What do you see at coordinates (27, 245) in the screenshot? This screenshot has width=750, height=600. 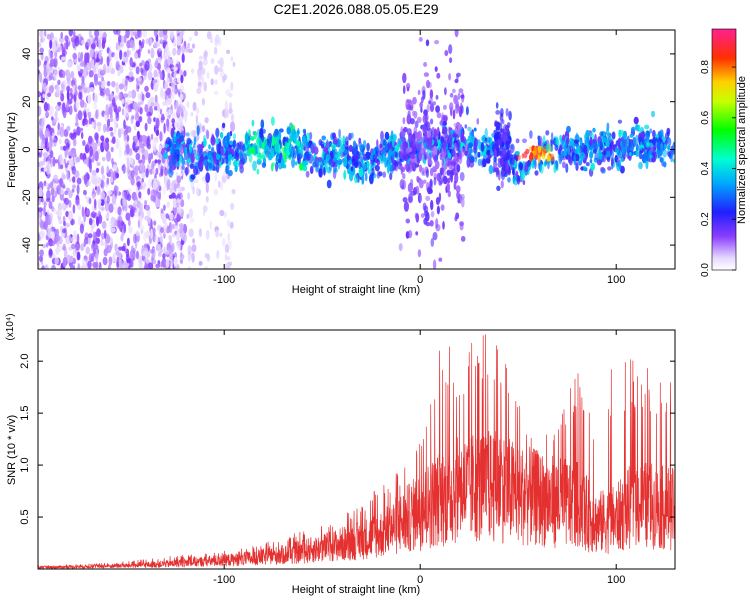 I see `y-tick-label: -40` at bounding box center [27, 245].